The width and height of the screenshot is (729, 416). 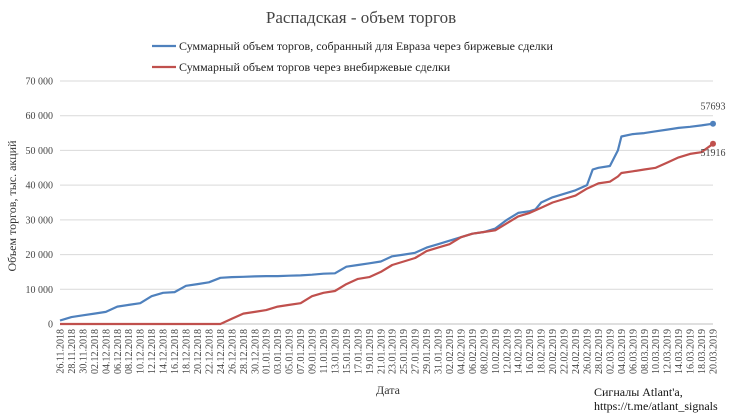 What do you see at coordinates (714, 351) in the screenshot?
I see `x-tick-label: 20.03.2019` at bounding box center [714, 351].